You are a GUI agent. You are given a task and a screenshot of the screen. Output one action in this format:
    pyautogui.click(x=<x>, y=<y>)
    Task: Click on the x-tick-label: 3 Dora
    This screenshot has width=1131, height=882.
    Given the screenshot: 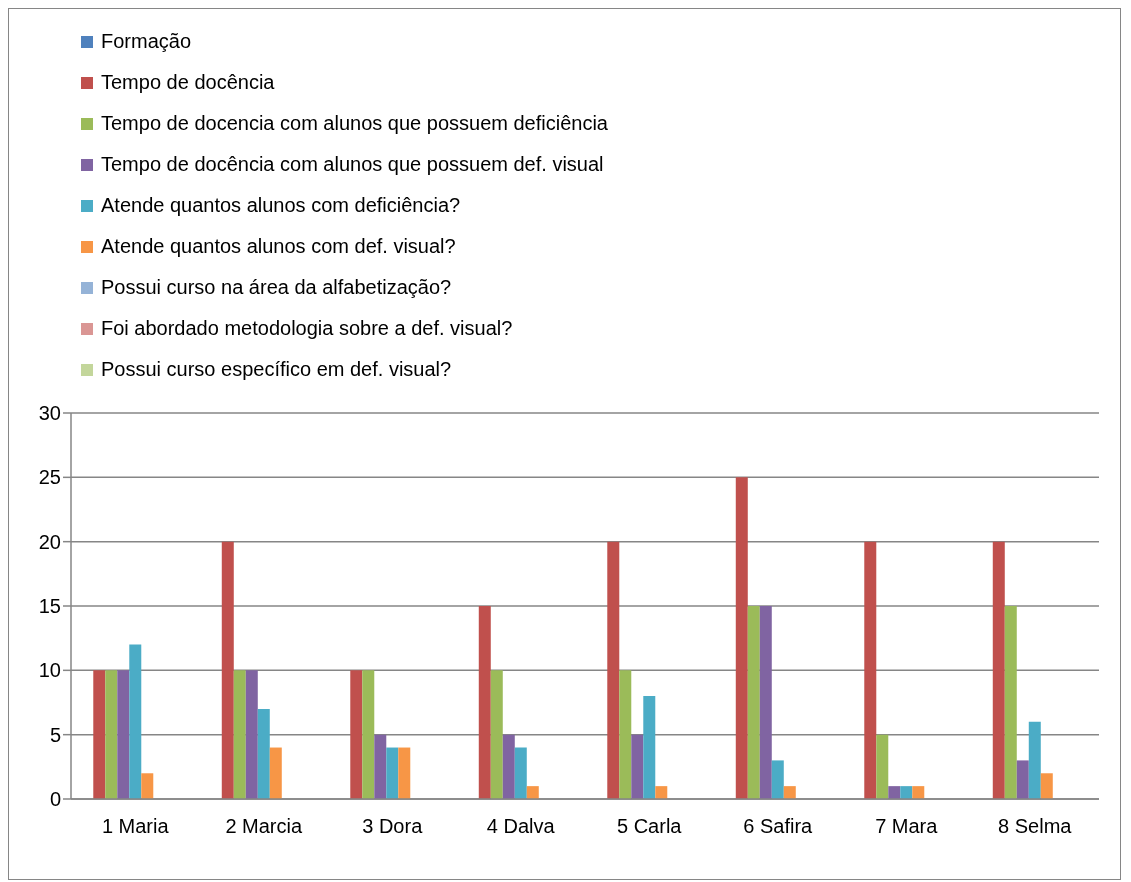 What is the action you would take?
    pyautogui.click(x=393, y=826)
    